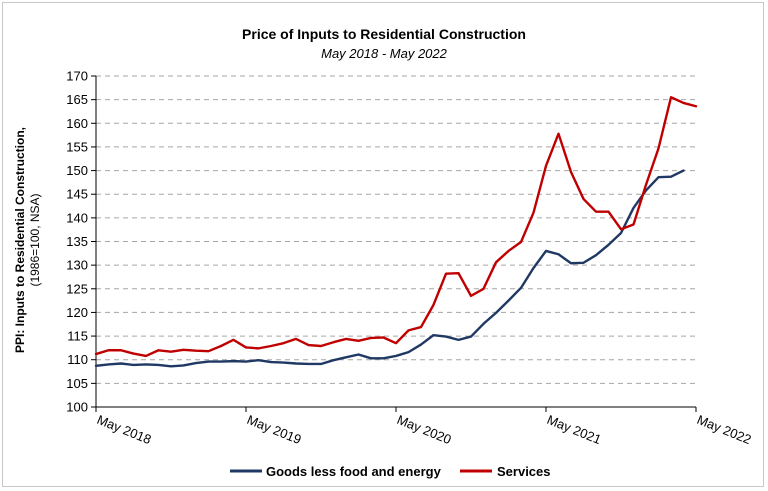 The width and height of the screenshot is (768, 491). I want to click on y-tick-label: 155, so click(77, 146).